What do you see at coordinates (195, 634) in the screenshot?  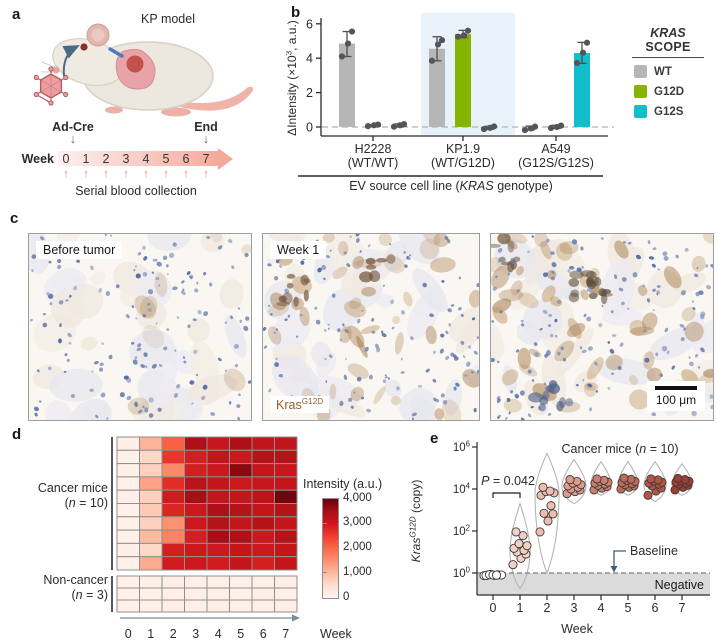 I see `week-tick: 3` at bounding box center [195, 634].